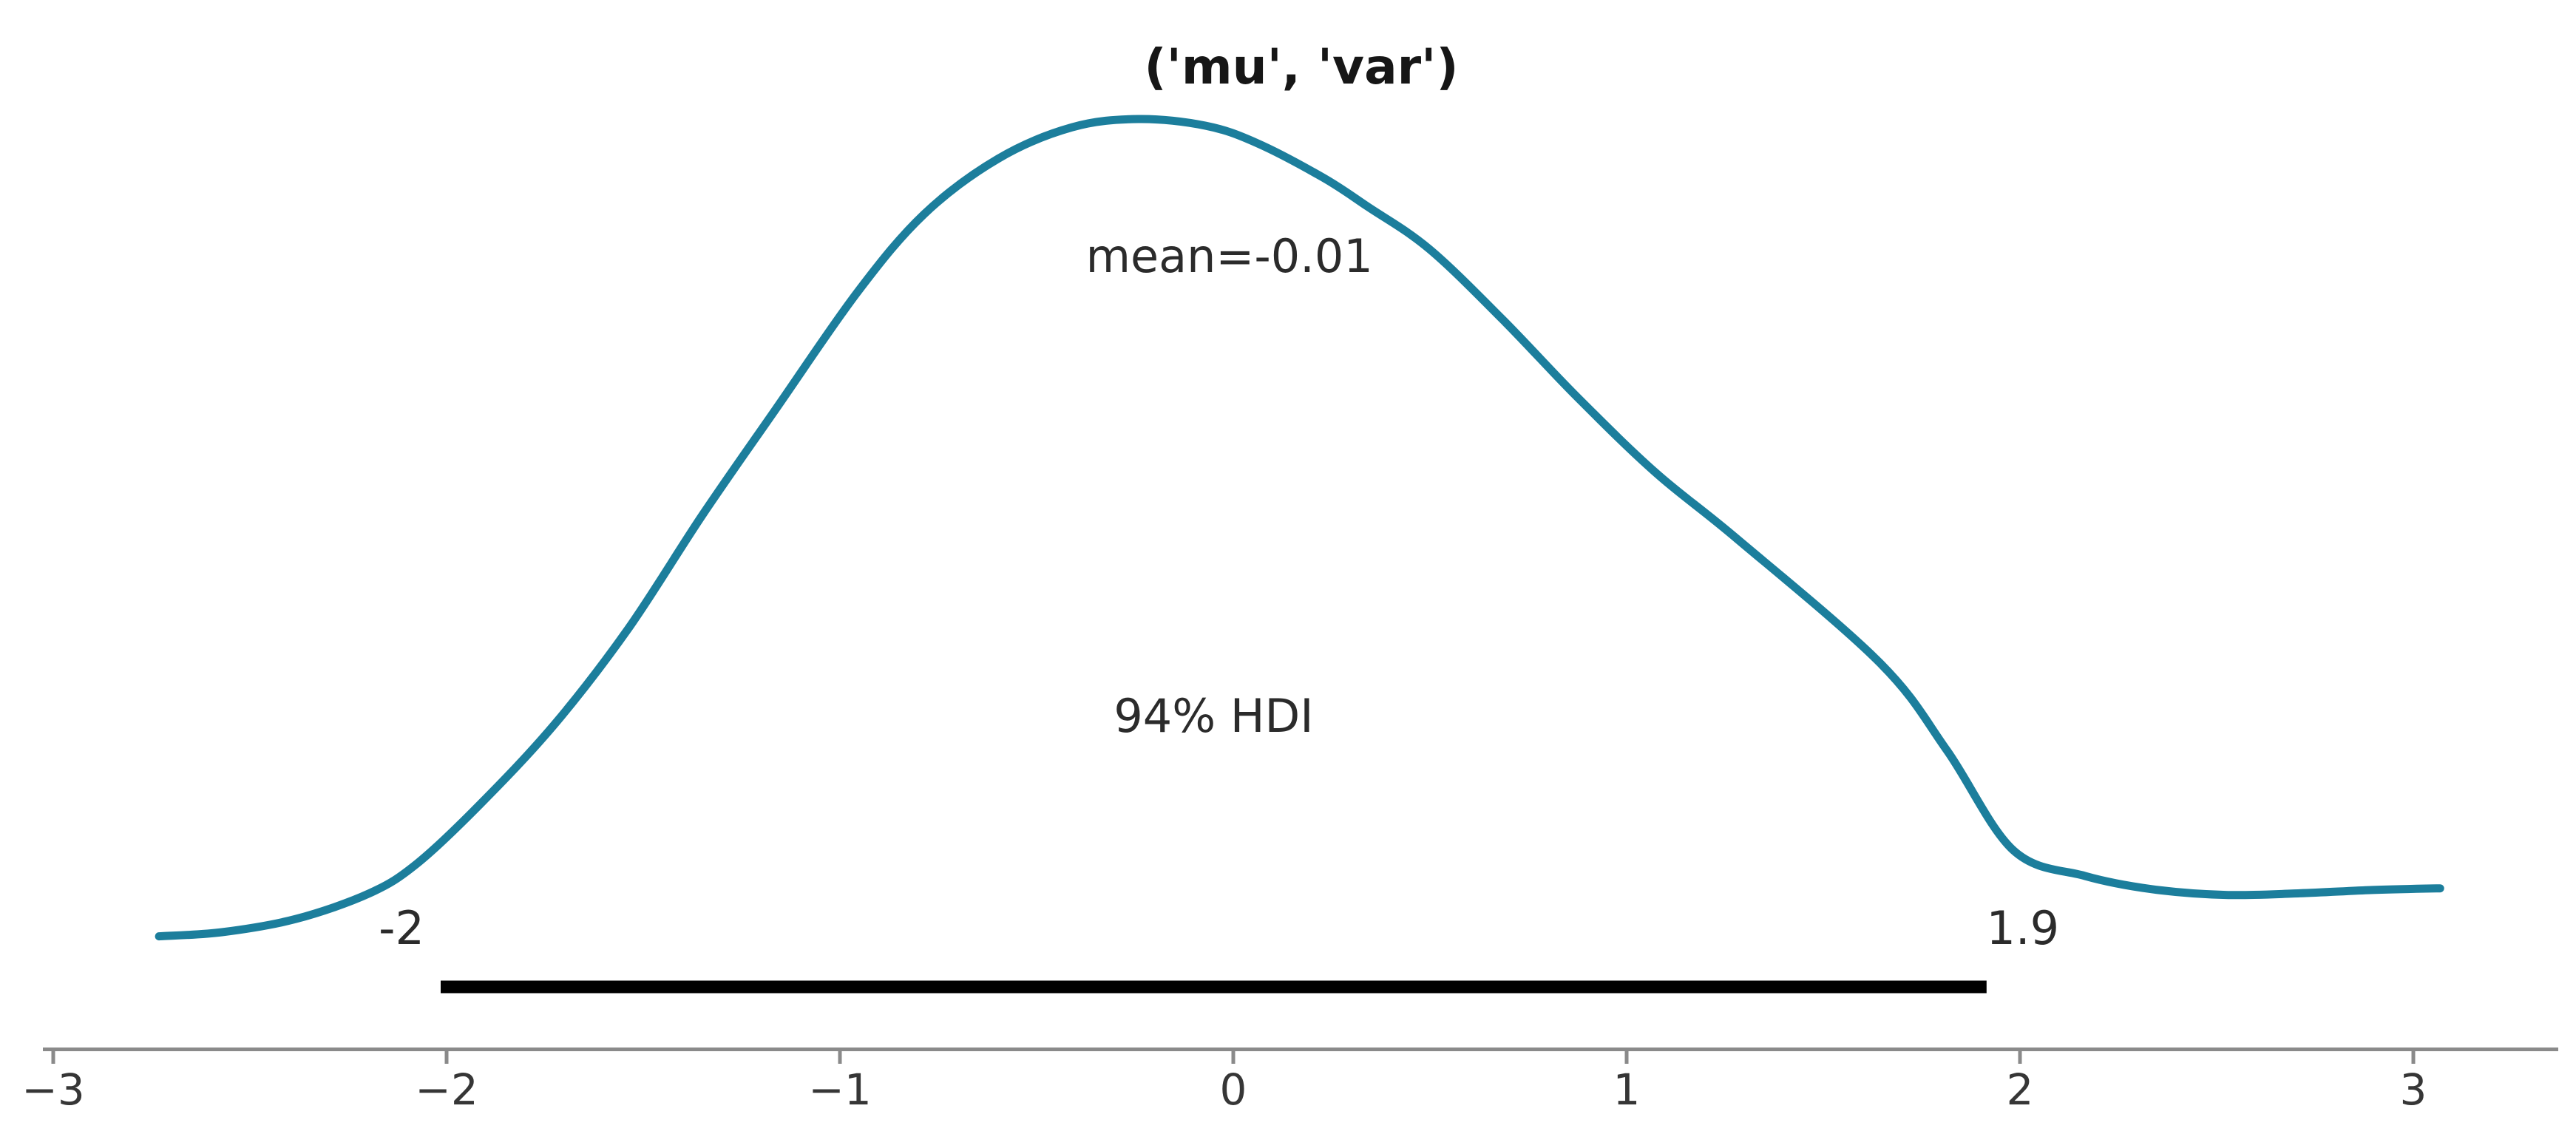  Describe the element at coordinates (401, 928) in the screenshot. I see `hdi-lower-value: -2` at that location.